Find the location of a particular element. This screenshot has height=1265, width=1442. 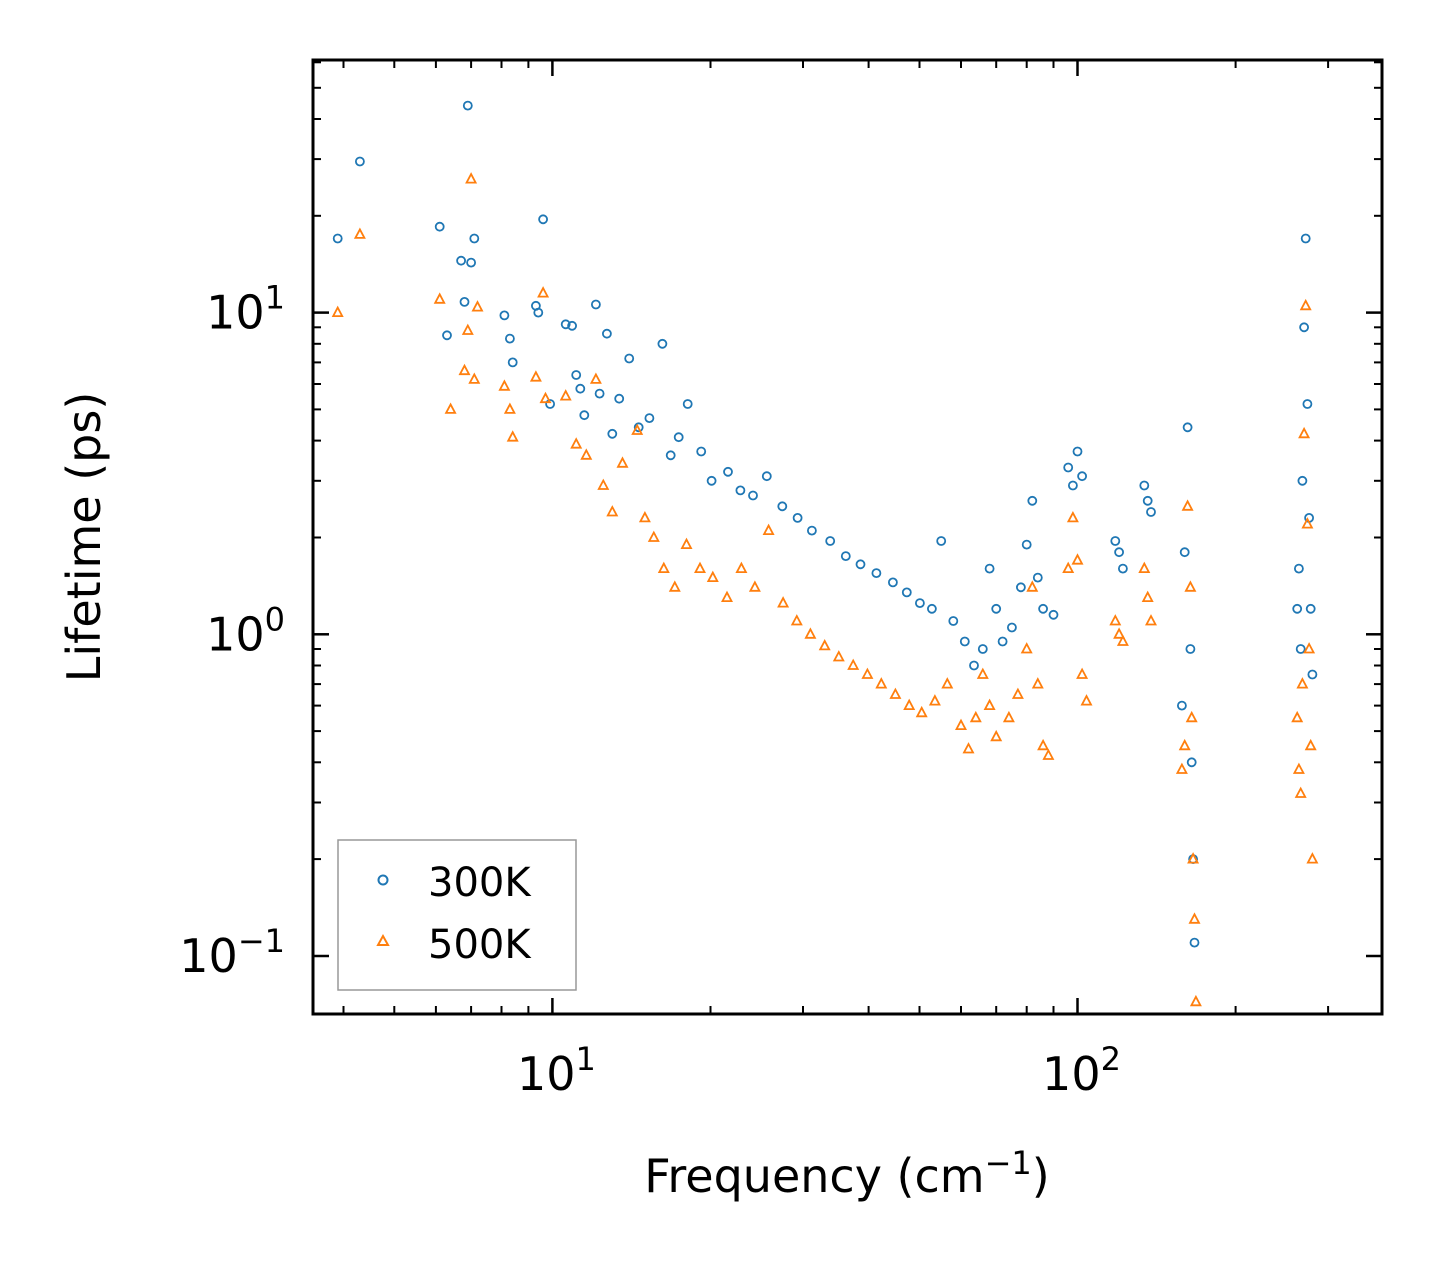

x-tick-label: 10¹ is located at coordinates (556, 1070).